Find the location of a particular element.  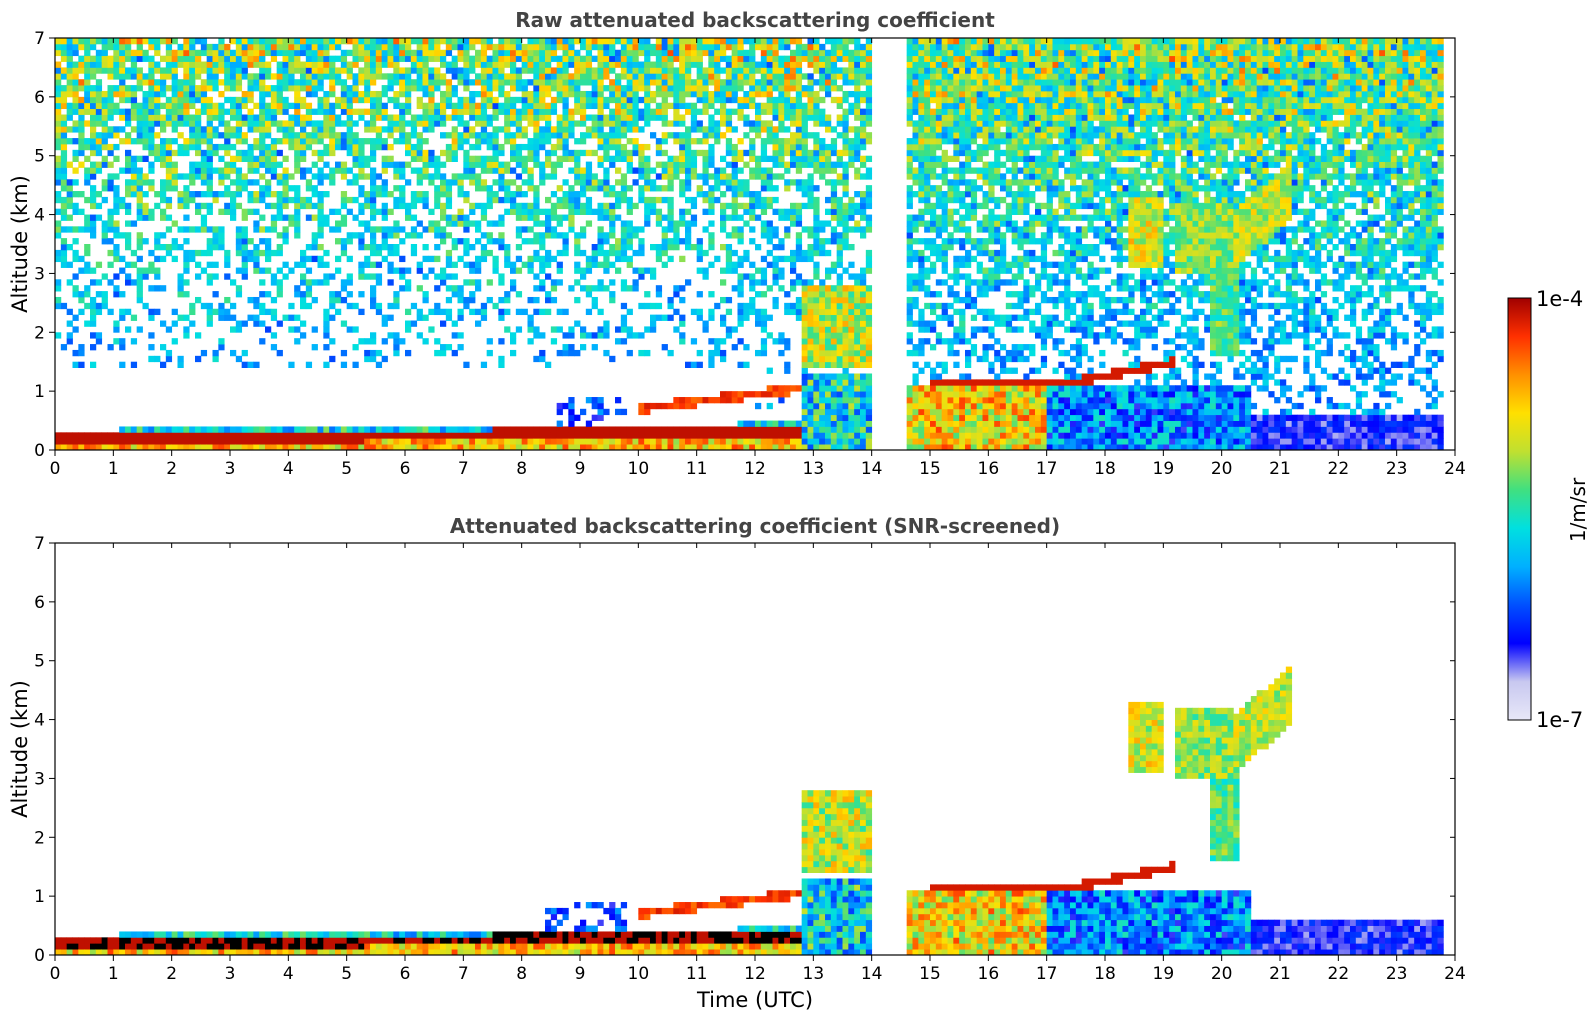

colorbar-scale is located at coordinates (1519, 509).